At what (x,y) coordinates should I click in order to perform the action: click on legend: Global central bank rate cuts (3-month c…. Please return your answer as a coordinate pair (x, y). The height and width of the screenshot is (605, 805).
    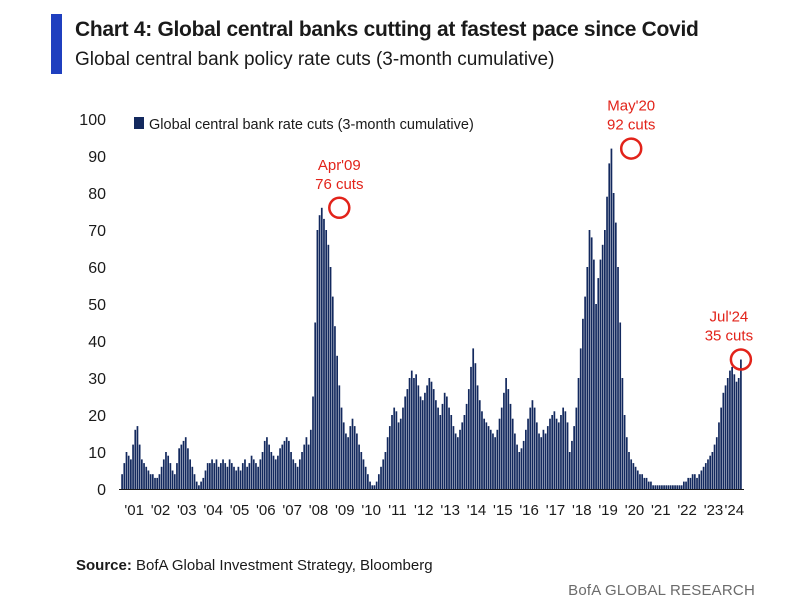
    Looking at the image, I should click on (304, 125).